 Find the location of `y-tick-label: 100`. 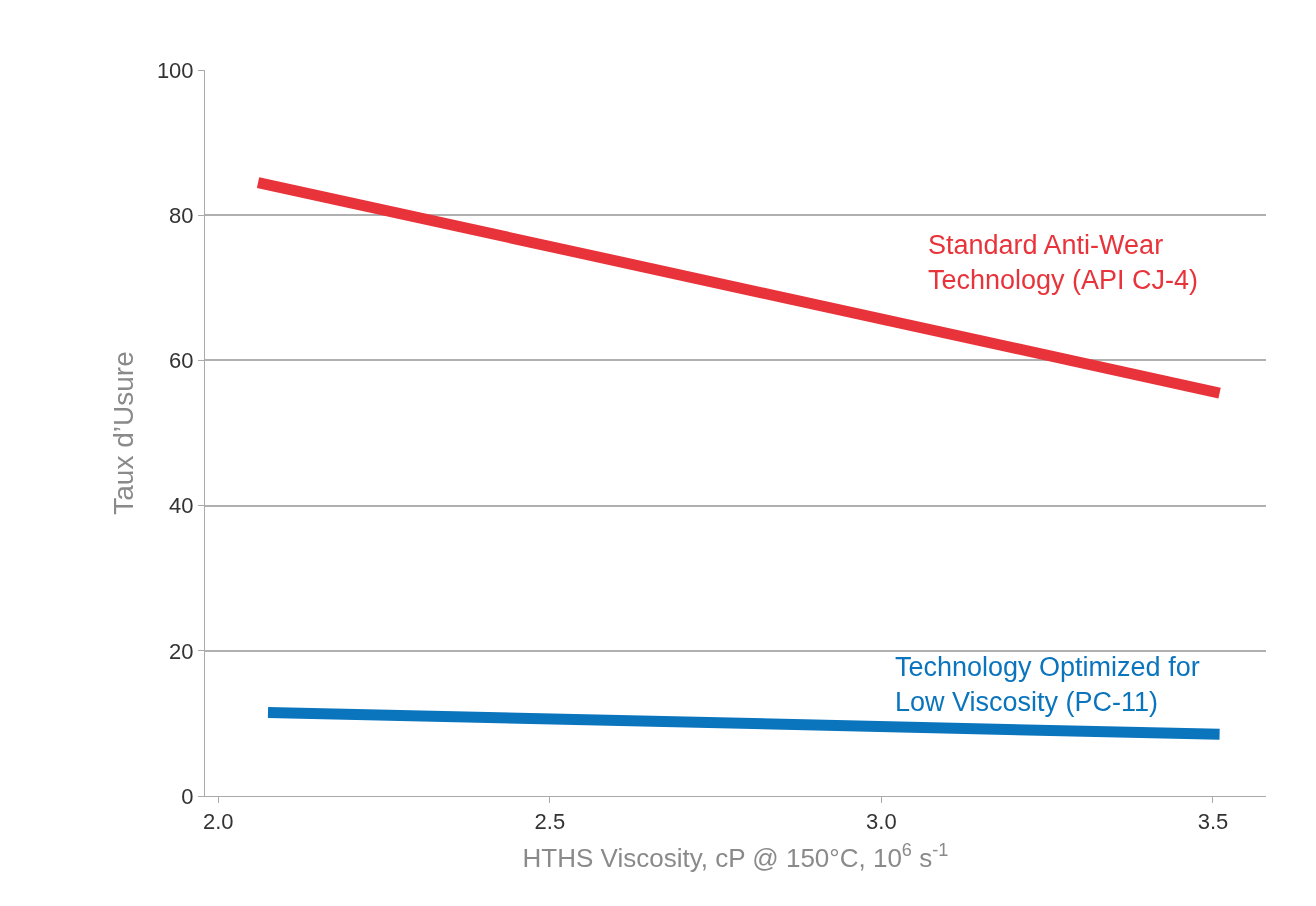

y-tick-label: 100 is located at coordinates (175, 70).